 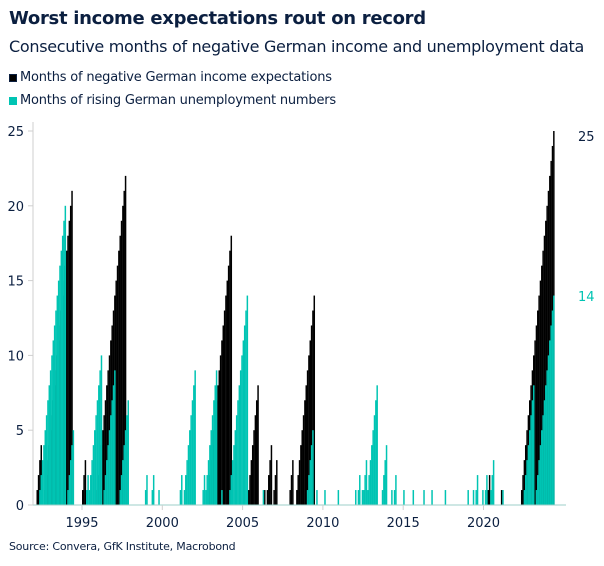 What do you see at coordinates (322, 523) in the screenshot?
I see `x-tick-label: 2010` at bounding box center [322, 523].